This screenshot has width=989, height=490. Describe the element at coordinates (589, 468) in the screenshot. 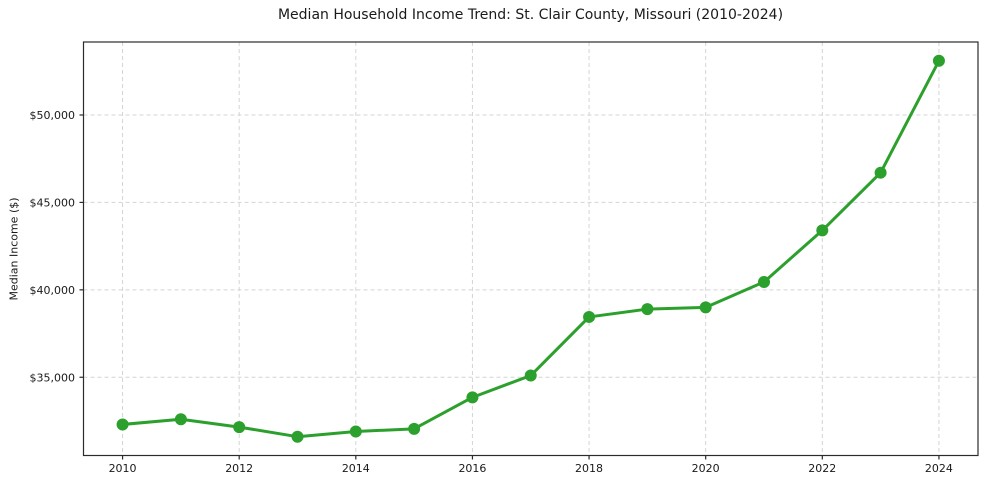

I see `x-tick-label: 2018` at that location.